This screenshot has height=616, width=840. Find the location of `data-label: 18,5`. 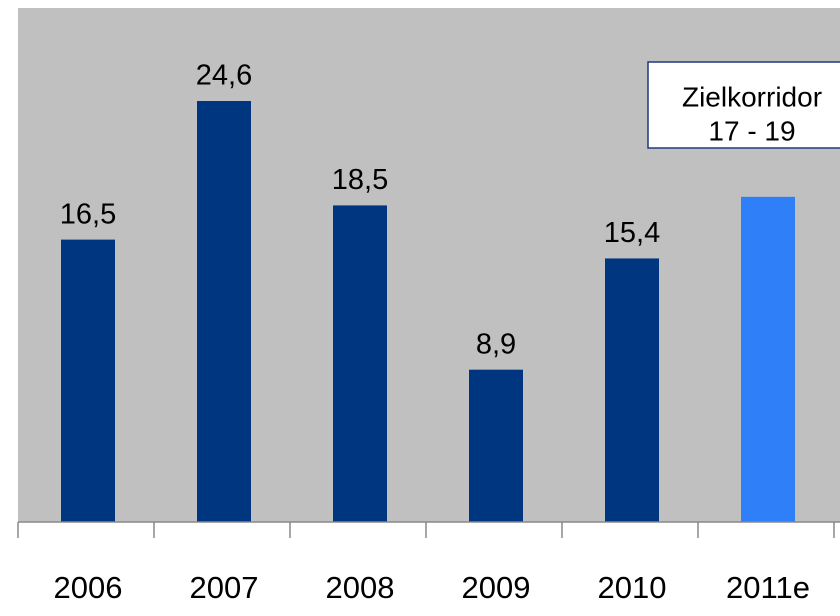

data-label: 18,5 is located at coordinates (360, 180).